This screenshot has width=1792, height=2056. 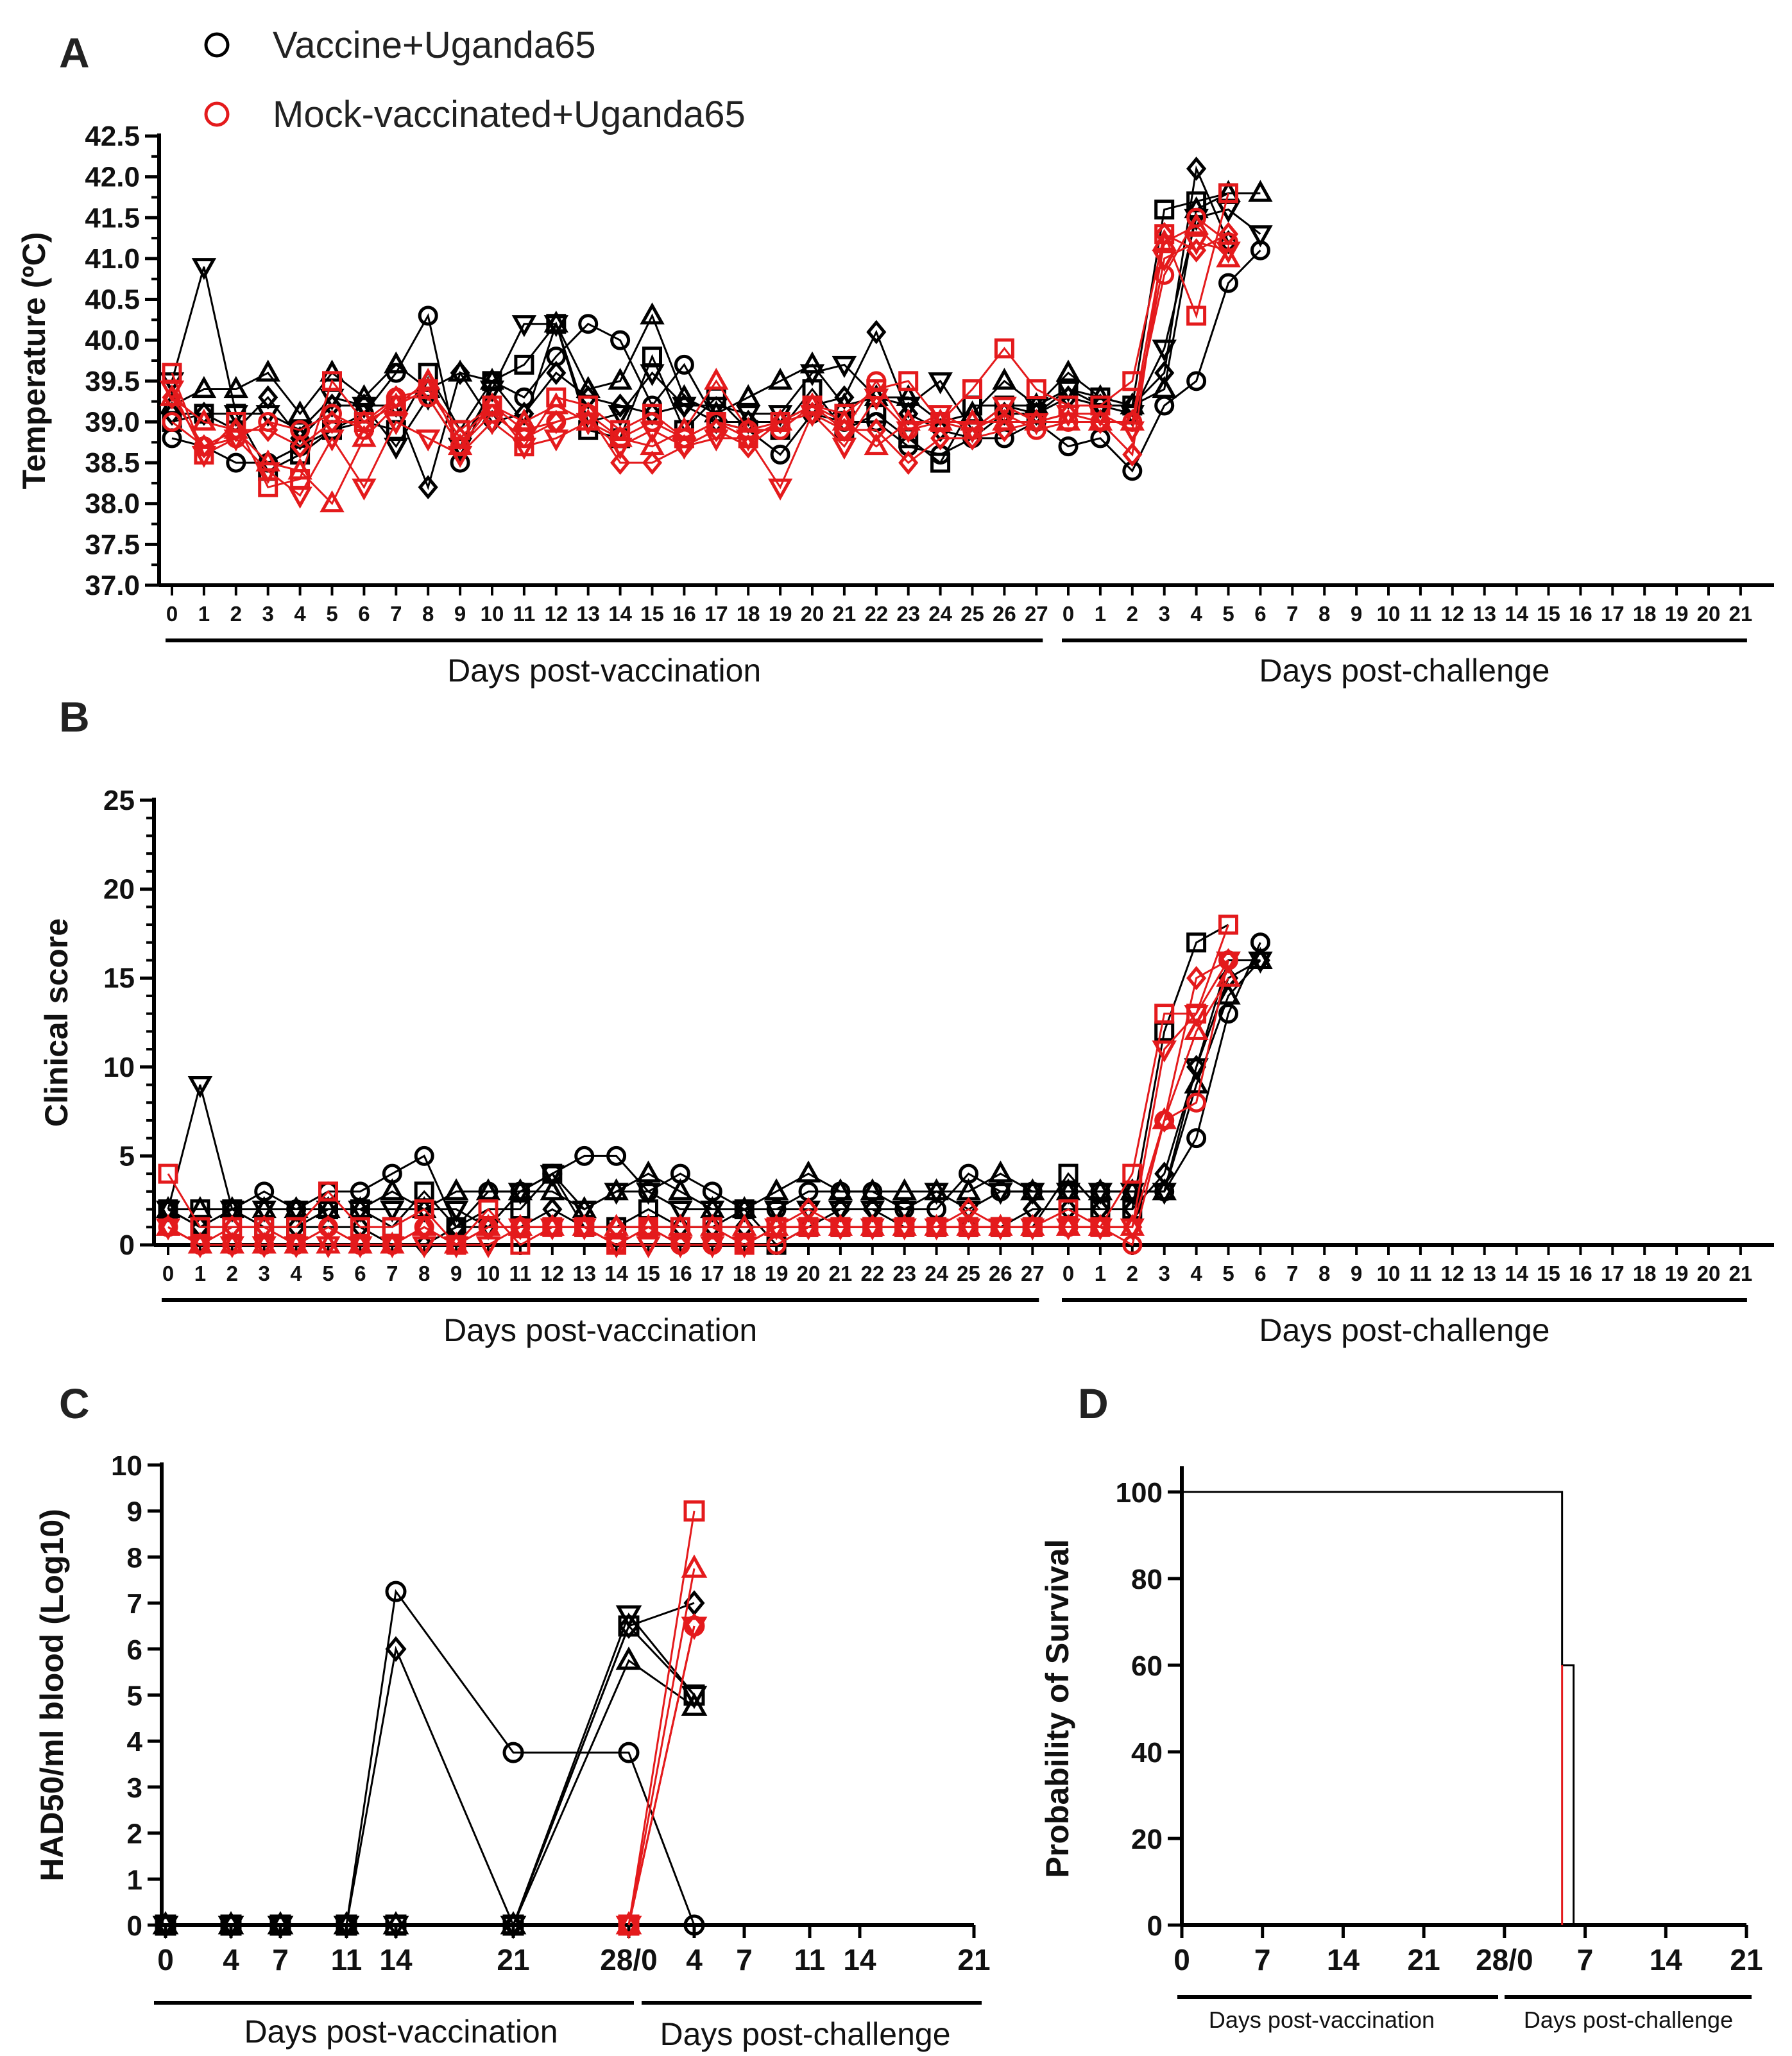 What do you see at coordinates (364, 614) in the screenshot?
I see `x-tick-label: 6` at bounding box center [364, 614].